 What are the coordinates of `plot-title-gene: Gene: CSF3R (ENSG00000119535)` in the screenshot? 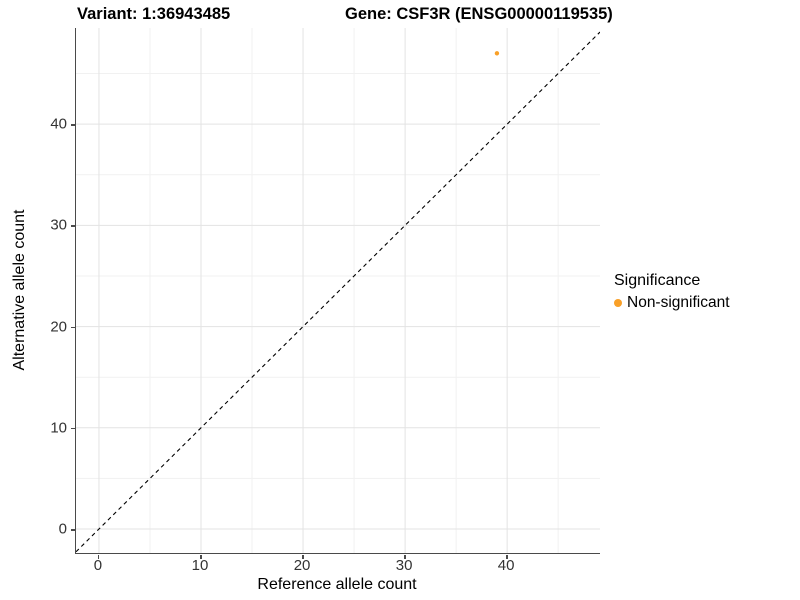 It's located at (479, 14).